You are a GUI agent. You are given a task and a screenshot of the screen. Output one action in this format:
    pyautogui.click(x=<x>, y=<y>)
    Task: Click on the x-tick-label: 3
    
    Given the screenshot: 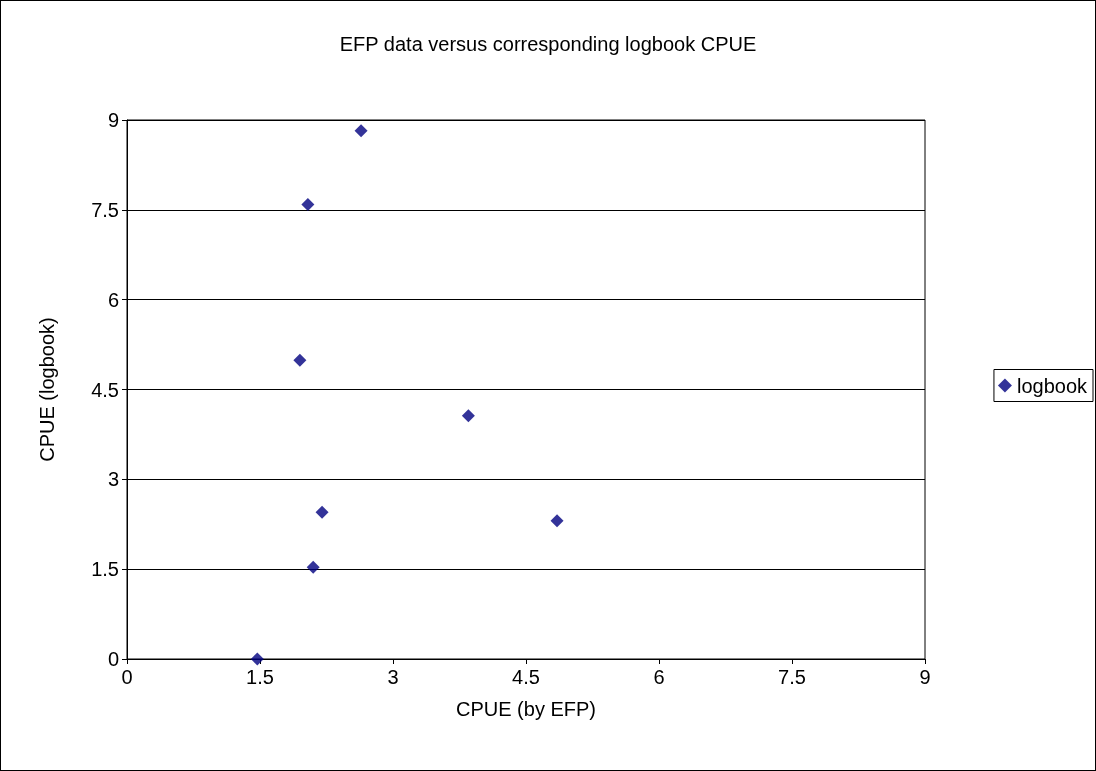 What is the action you would take?
    pyautogui.click(x=393, y=677)
    